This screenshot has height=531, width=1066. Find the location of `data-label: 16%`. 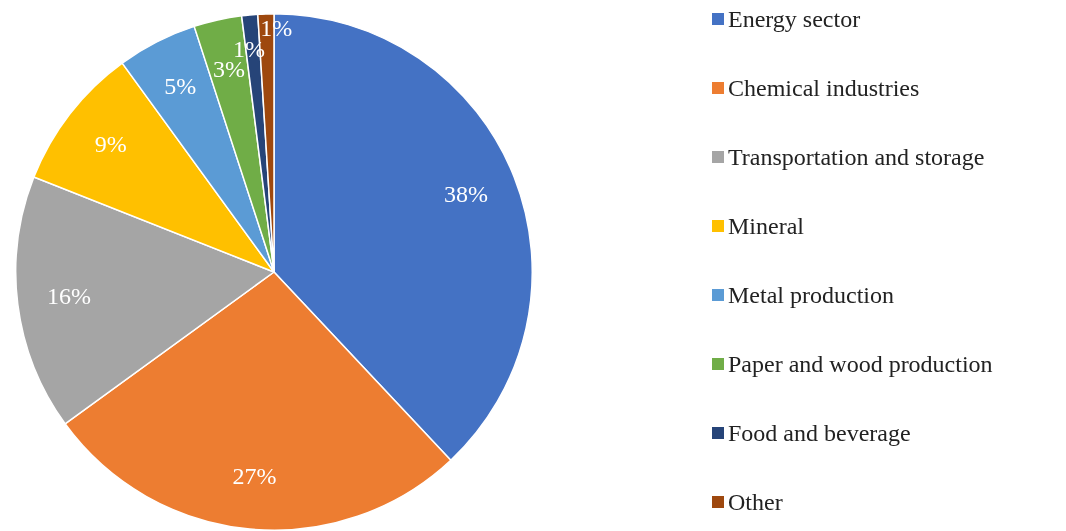

data-label: 16% is located at coordinates (69, 296).